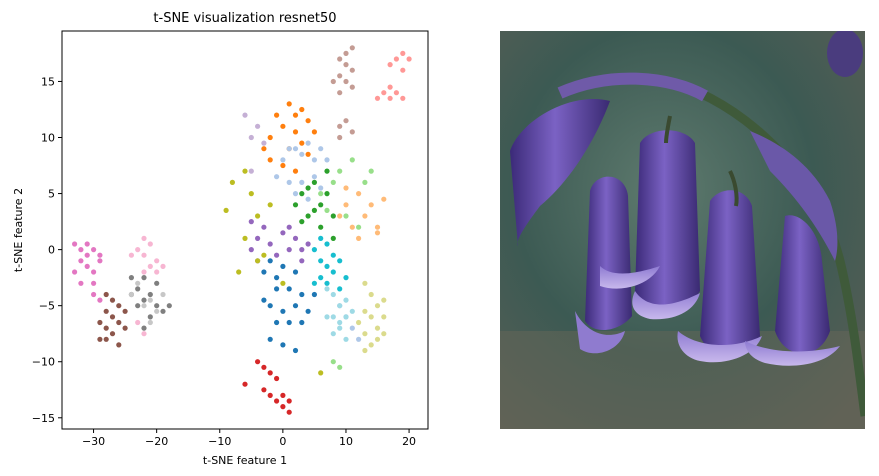 The width and height of the screenshot is (879, 476). What do you see at coordinates (43, 418) in the screenshot?
I see `y-tick-label: −15` at bounding box center [43, 418].